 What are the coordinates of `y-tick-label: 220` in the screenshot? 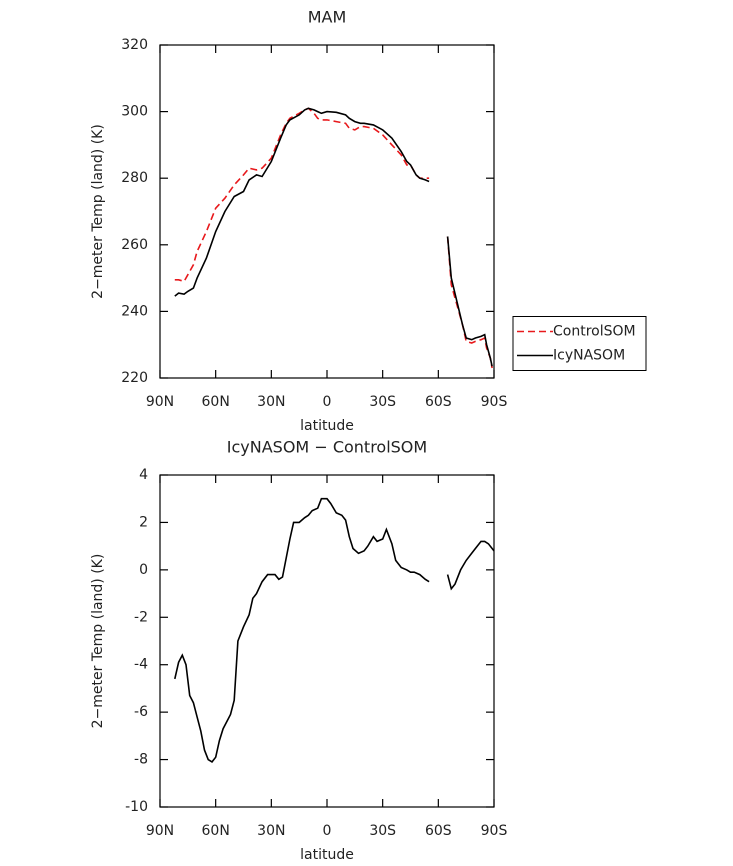 It's located at (134, 378).